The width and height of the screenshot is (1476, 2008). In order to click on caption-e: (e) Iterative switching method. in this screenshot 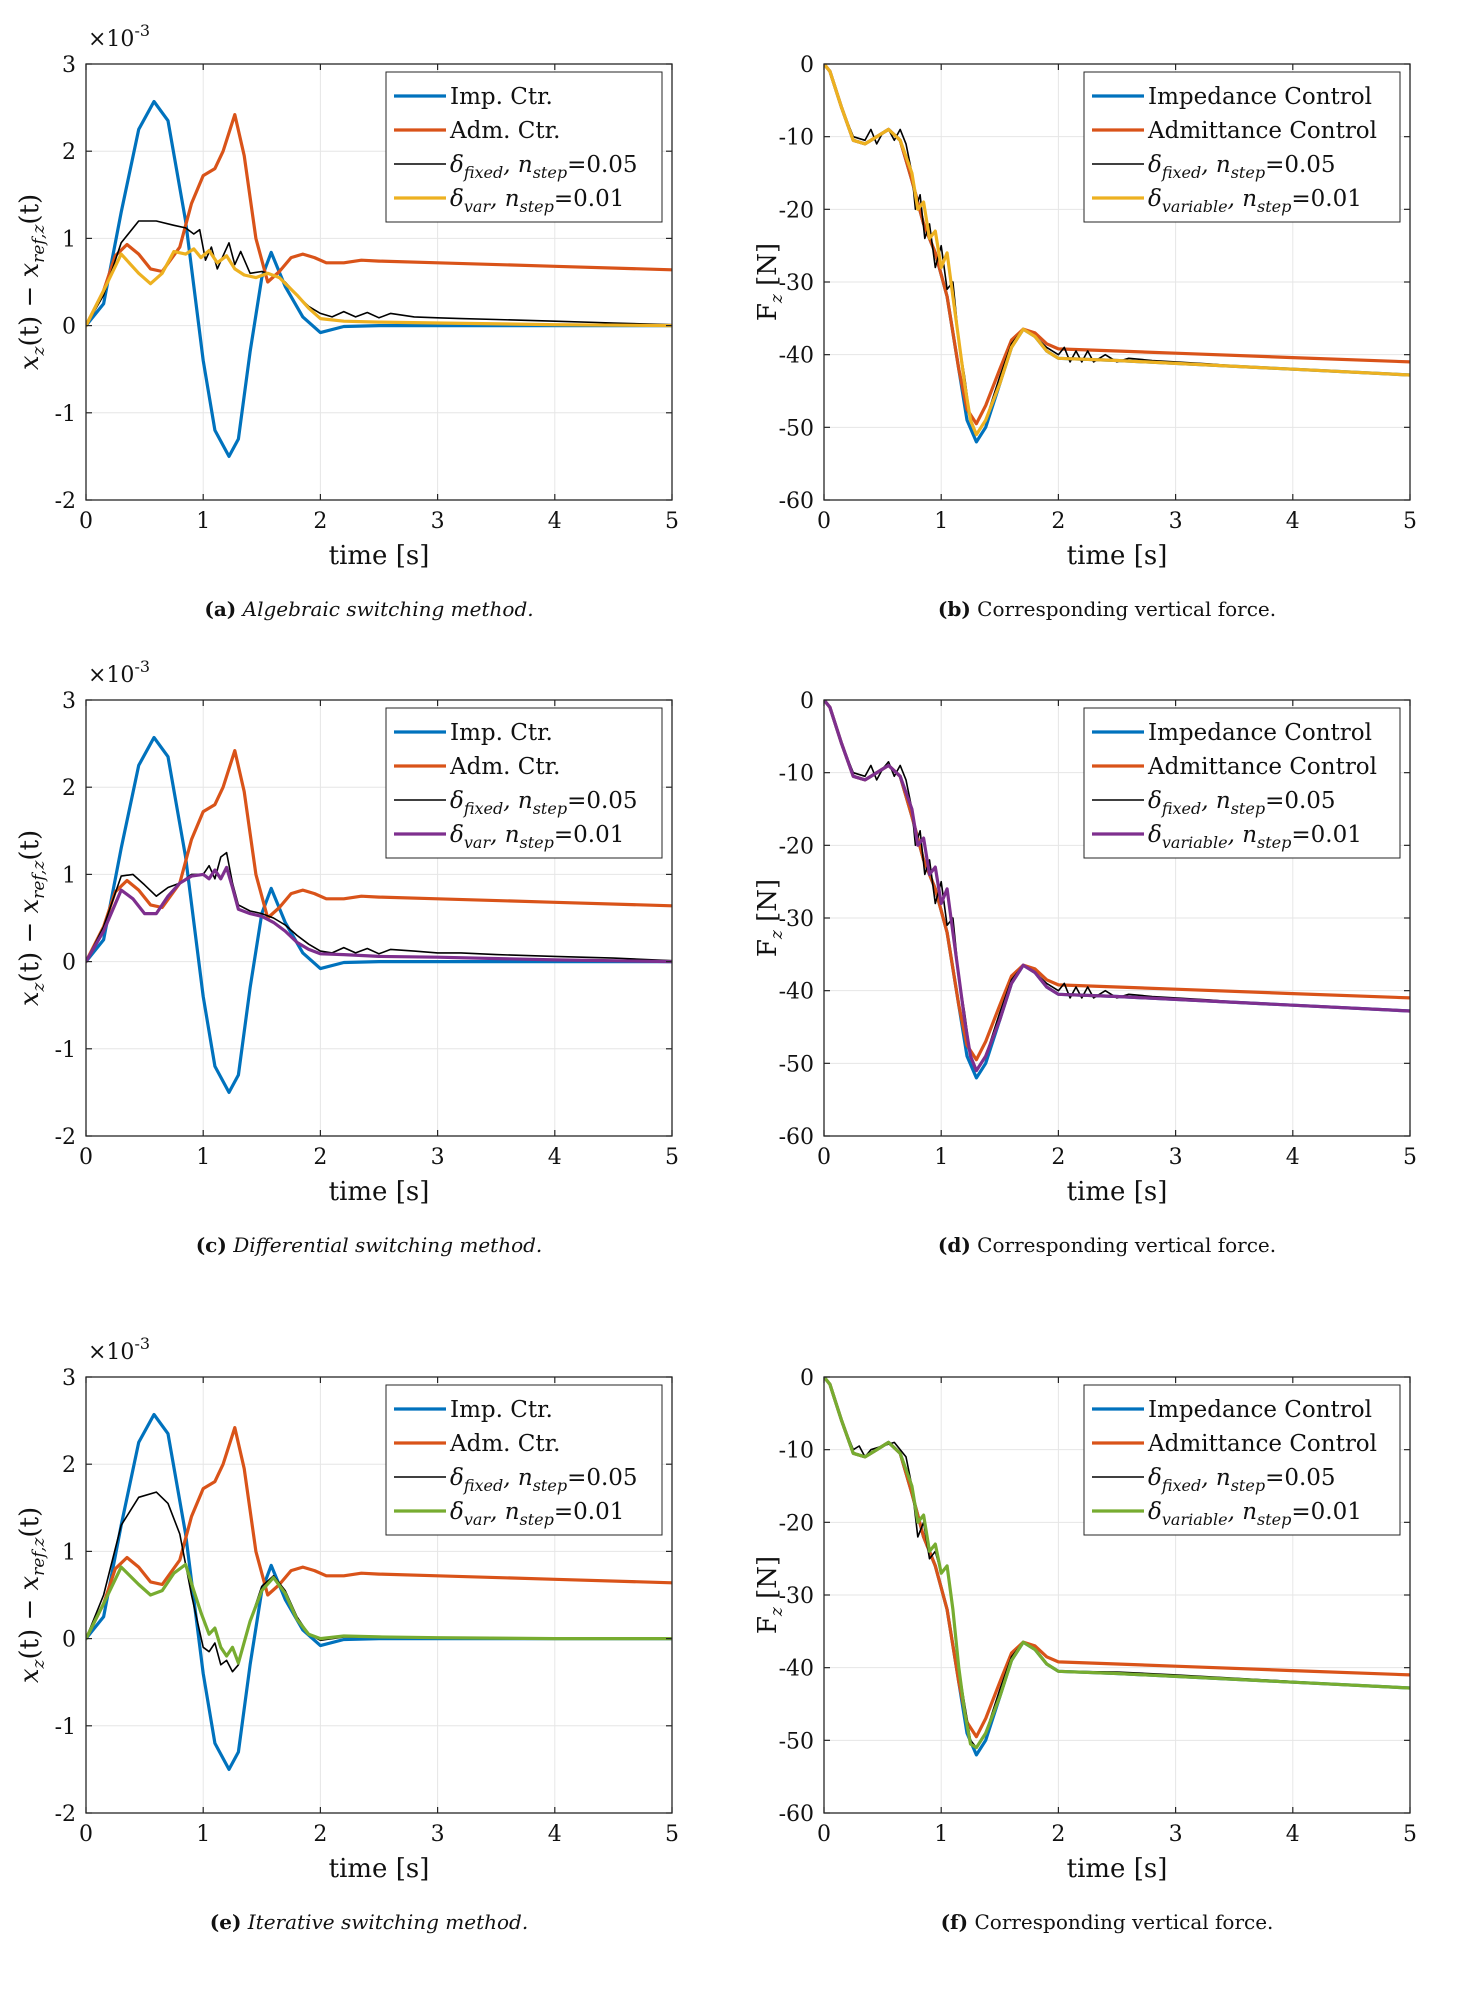, I will do `click(369, 1922)`.